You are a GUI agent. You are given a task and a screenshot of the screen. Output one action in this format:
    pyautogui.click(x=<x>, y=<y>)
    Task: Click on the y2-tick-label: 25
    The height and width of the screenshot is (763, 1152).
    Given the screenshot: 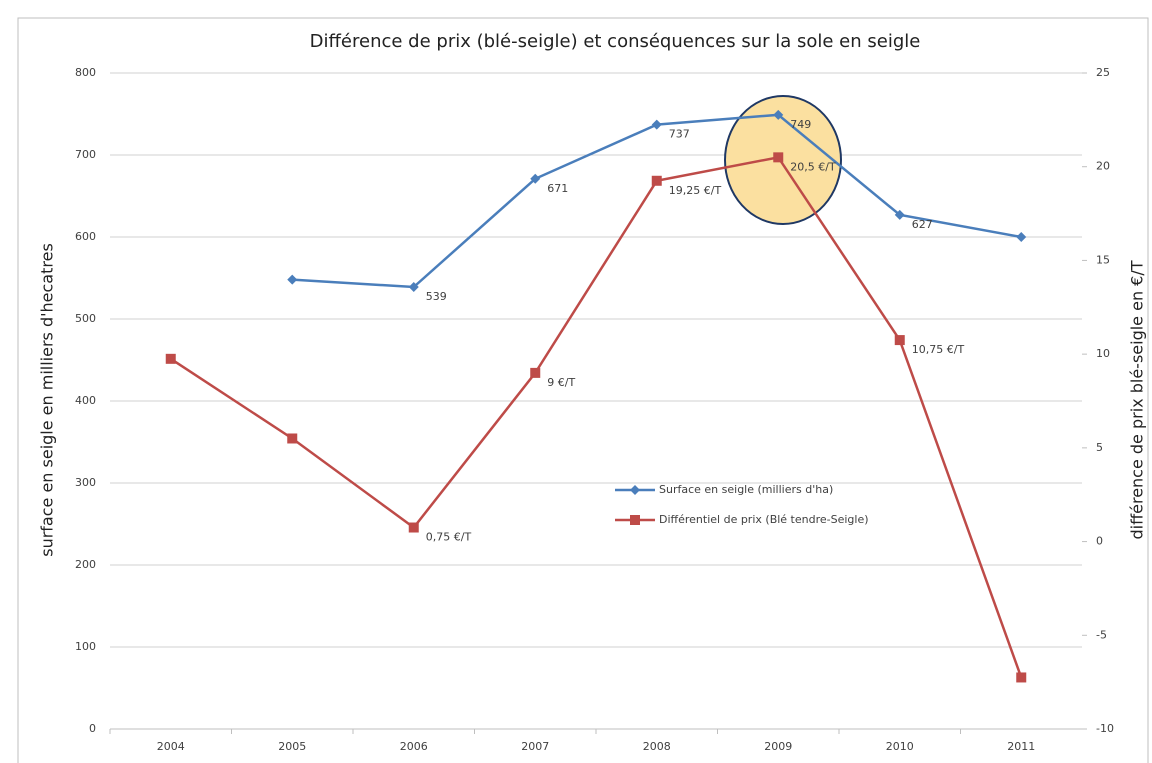 What is the action you would take?
    pyautogui.click(x=1103, y=72)
    